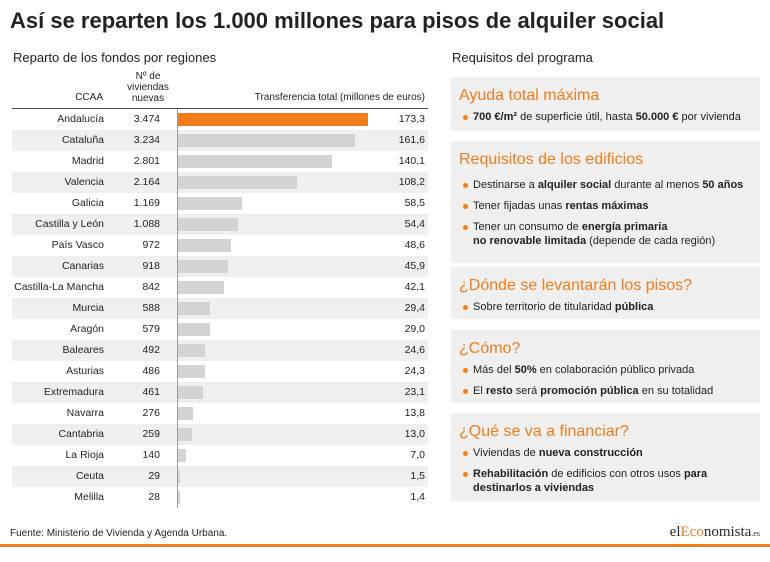 This screenshot has height=562, width=770. I want to click on bullet-line: destinarlos a viviendas, so click(616, 488).